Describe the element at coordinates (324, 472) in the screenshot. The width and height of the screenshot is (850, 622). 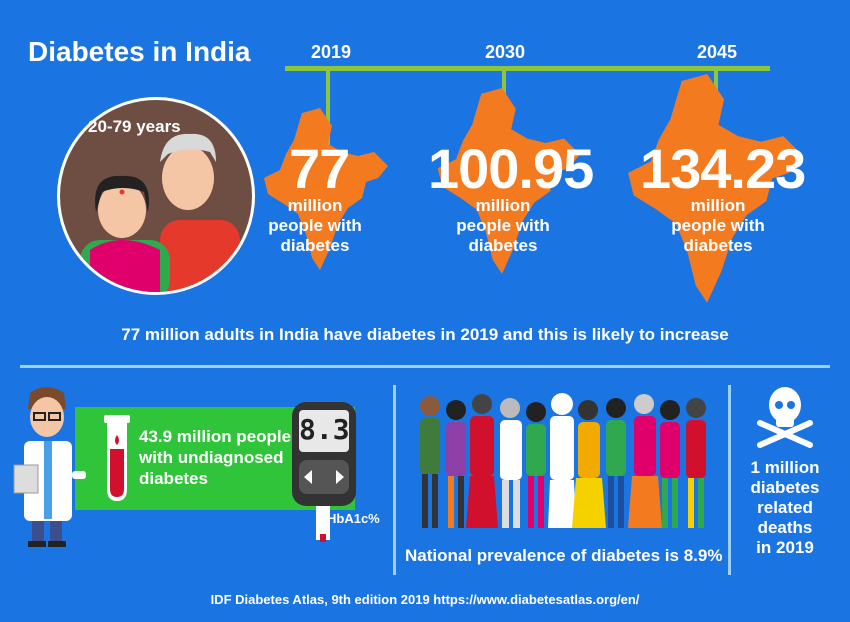
I see `glucose-meter-icon` at that location.